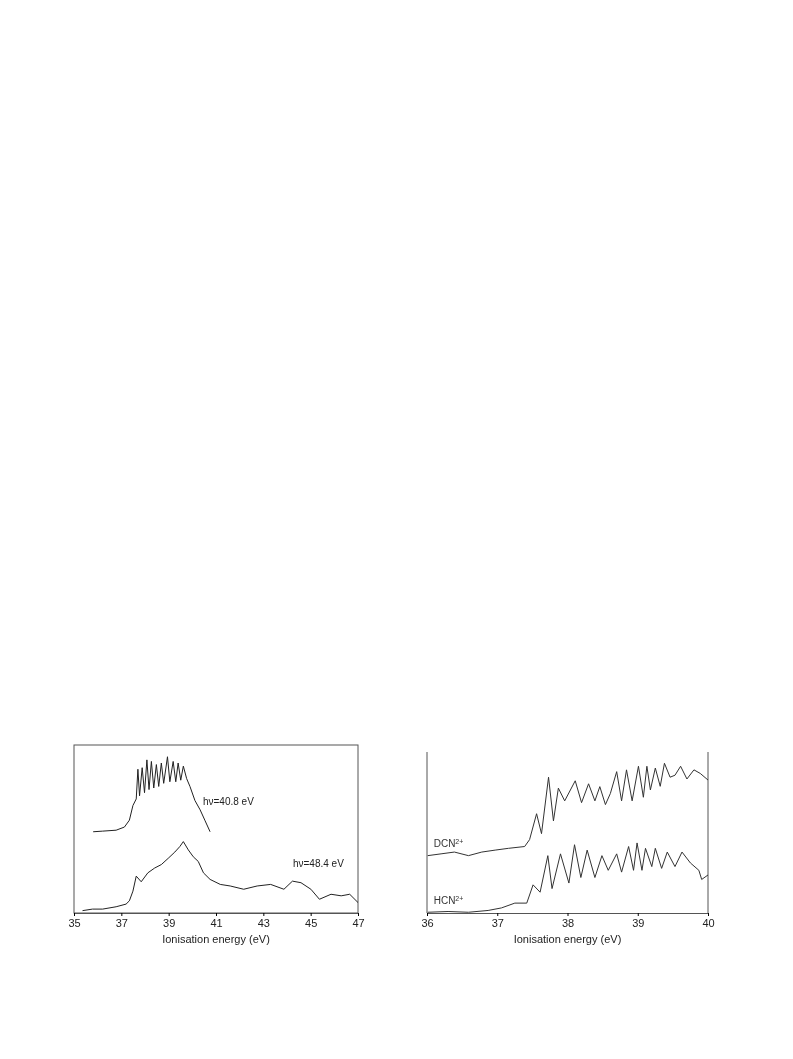  What do you see at coordinates (358, 922) in the screenshot?
I see `x-tick-label: 47` at bounding box center [358, 922].